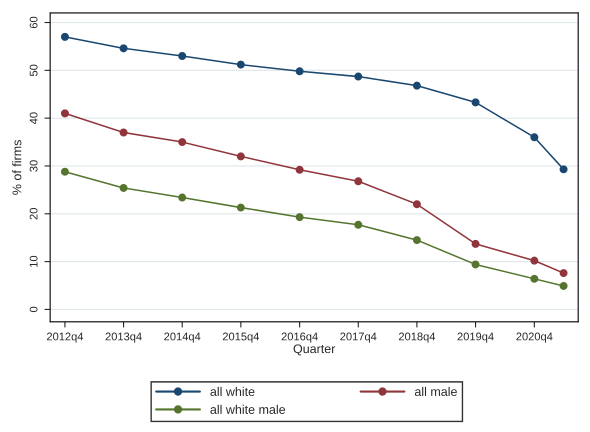  I want to click on y-axis-title: % of firms, so click(17, 167).